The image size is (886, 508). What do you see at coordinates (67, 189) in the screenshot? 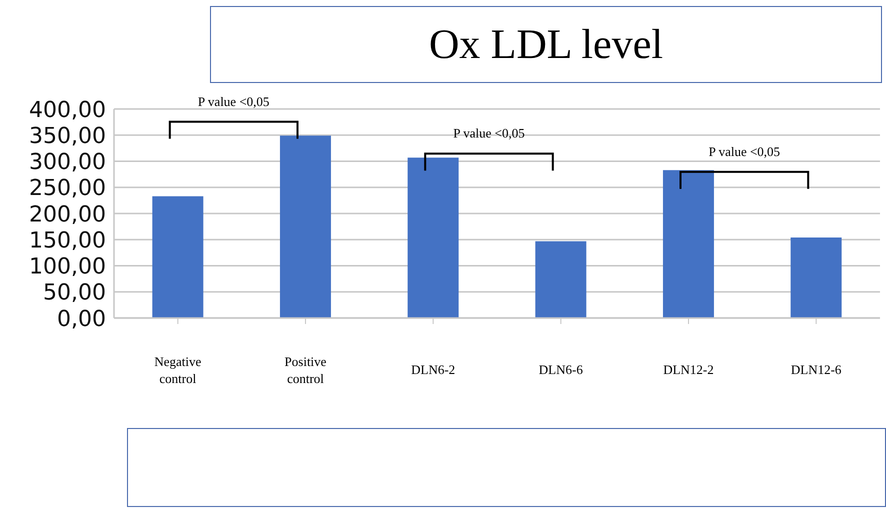
I see `y-tick-label: 250,00` at bounding box center [67, 189].